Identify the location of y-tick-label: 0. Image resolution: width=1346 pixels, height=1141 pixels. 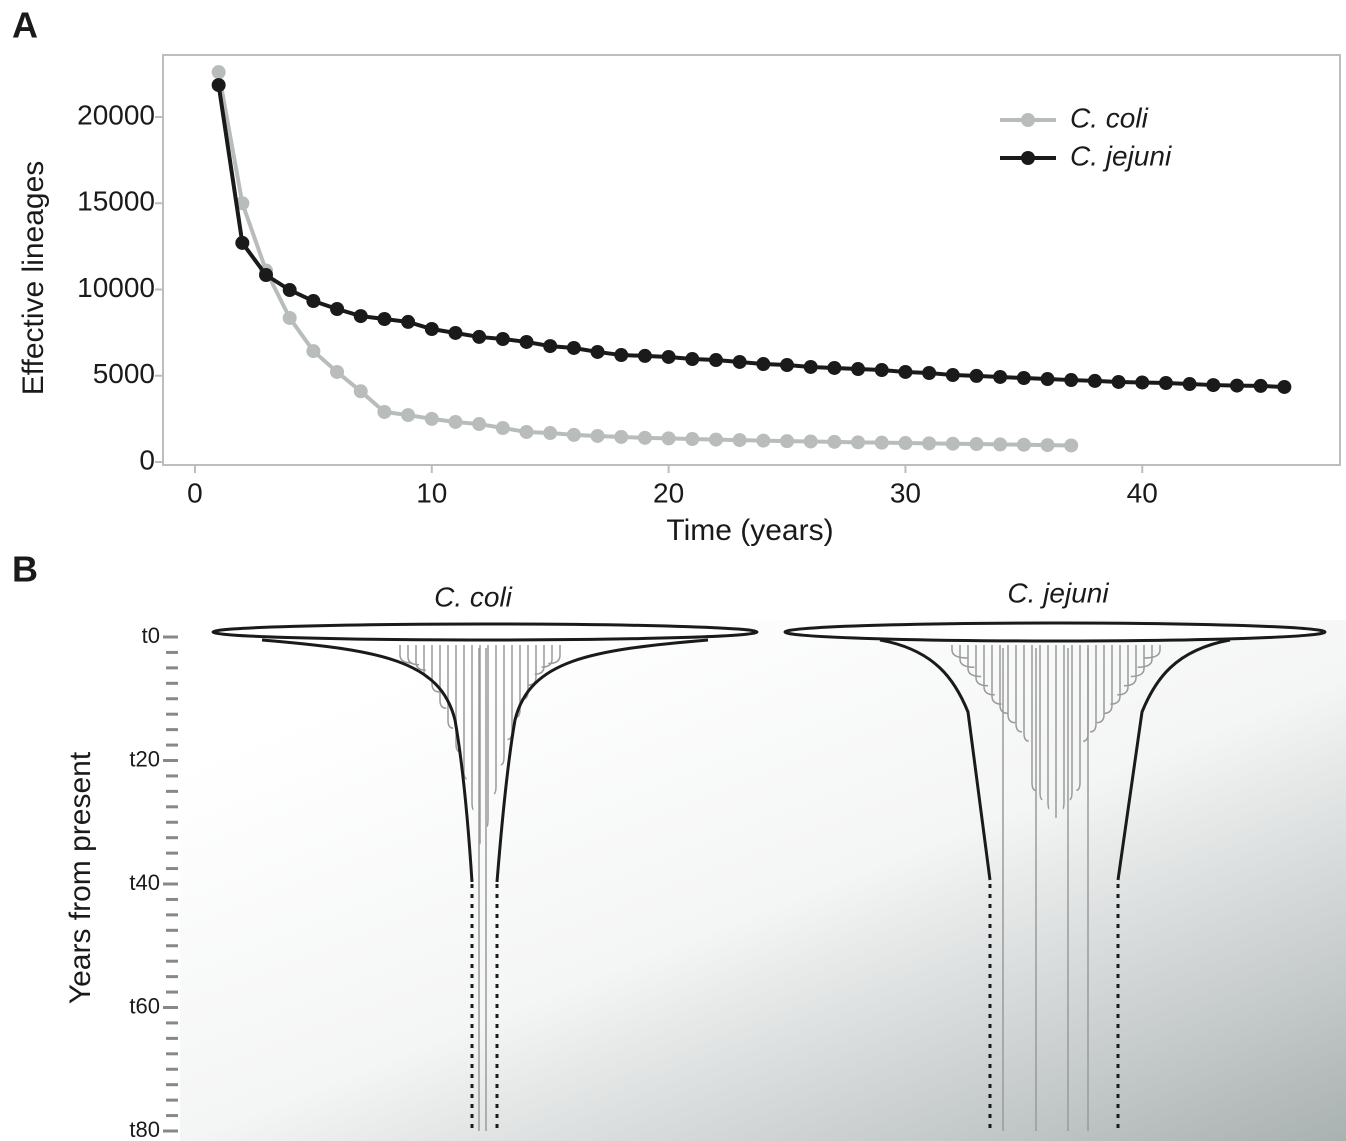
(147, 459).